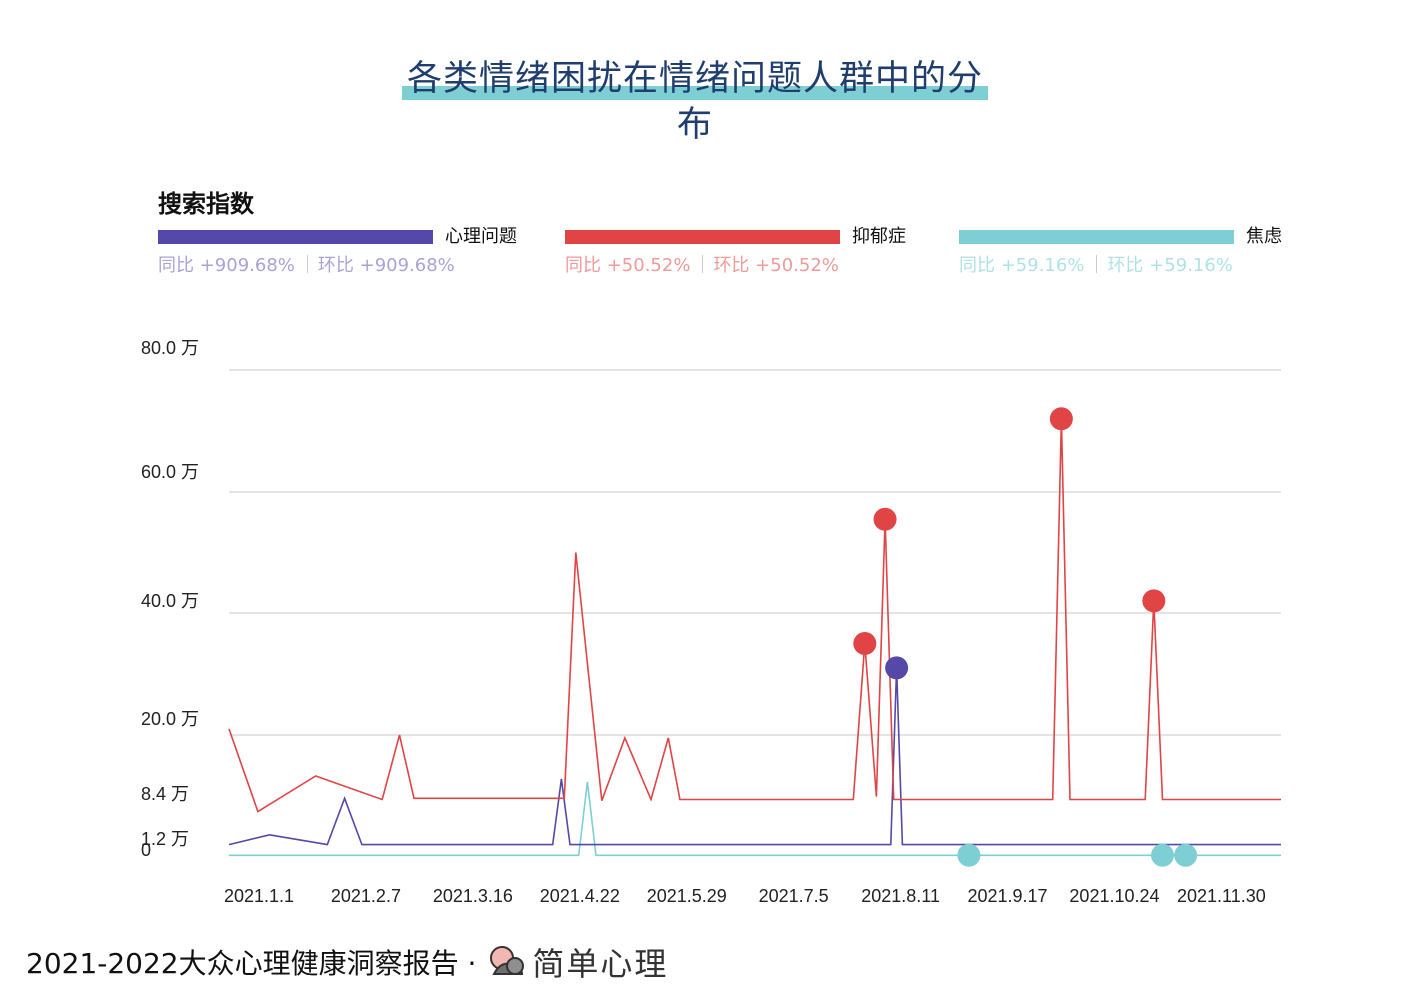 This screenshot has width=1414, height=1004. Describe the element at coordinates (386, 265) in the screenshot. I see `mom-stat: 环比 +909.68%` at that location.